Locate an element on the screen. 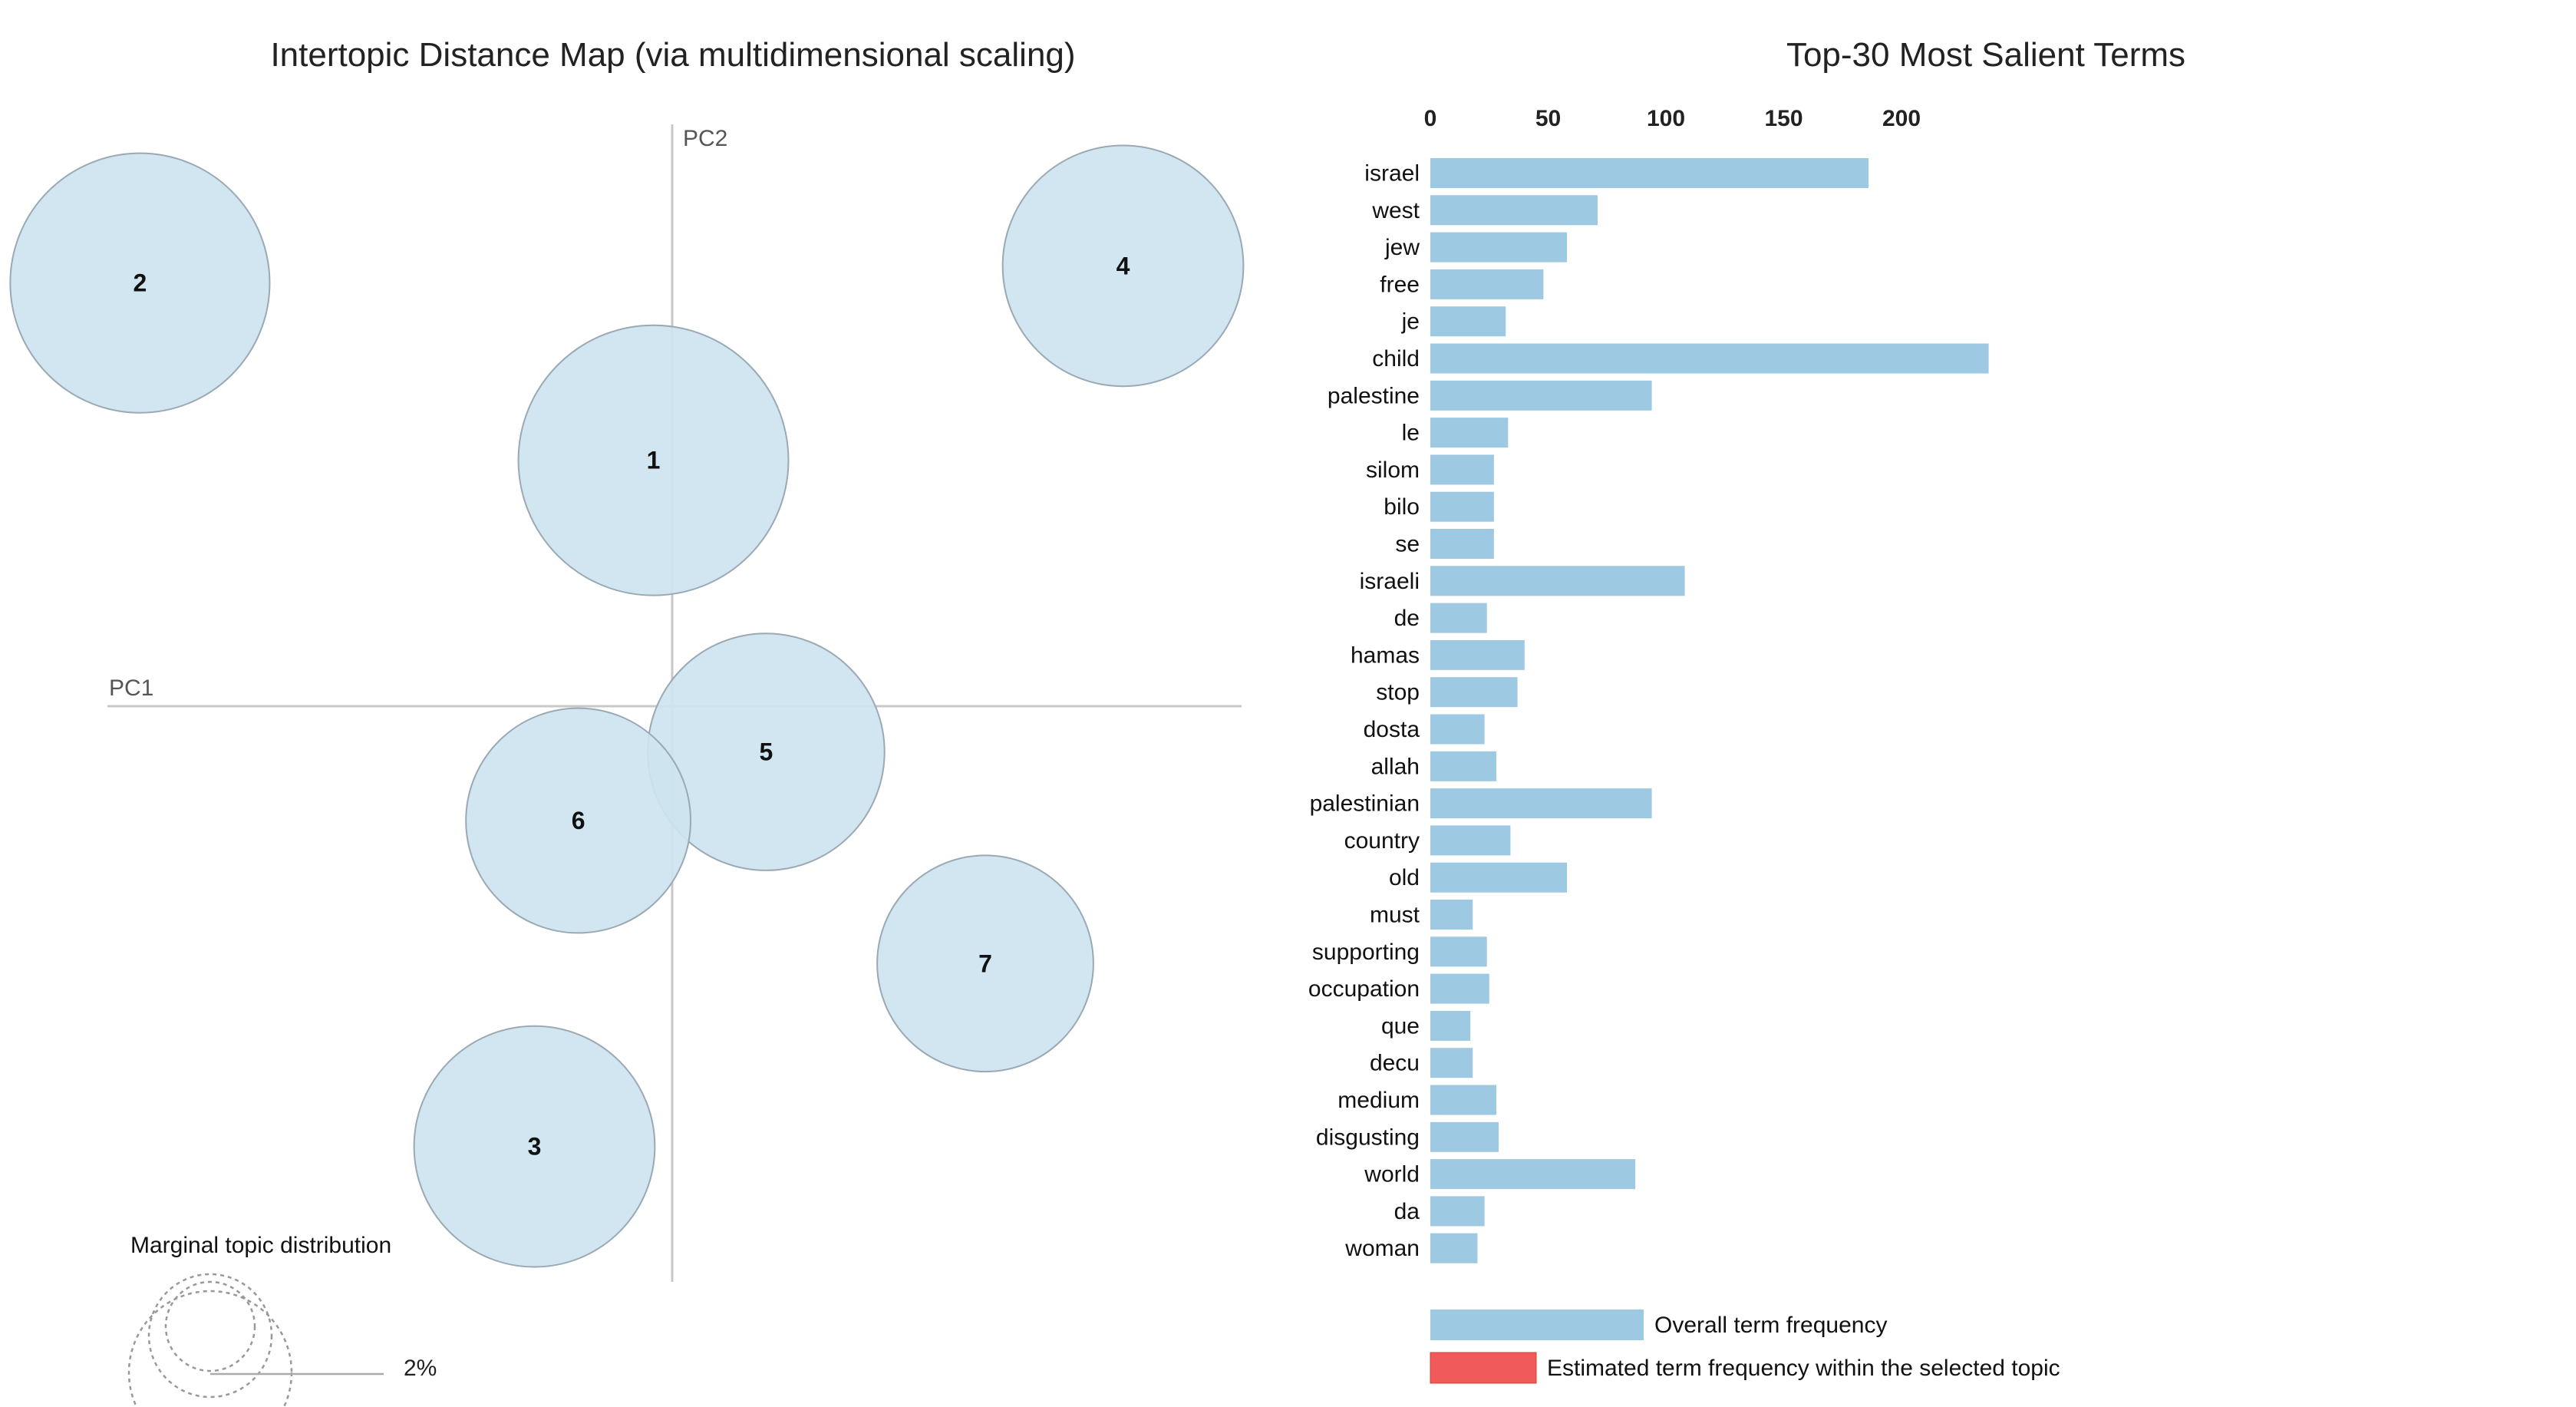  term-bar-free is located at coordinates (1487, 284).